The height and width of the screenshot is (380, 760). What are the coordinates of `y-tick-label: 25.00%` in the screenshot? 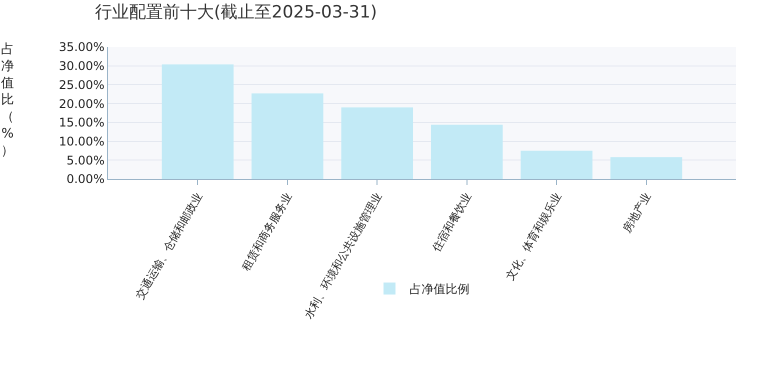 It's located at (81, 85).